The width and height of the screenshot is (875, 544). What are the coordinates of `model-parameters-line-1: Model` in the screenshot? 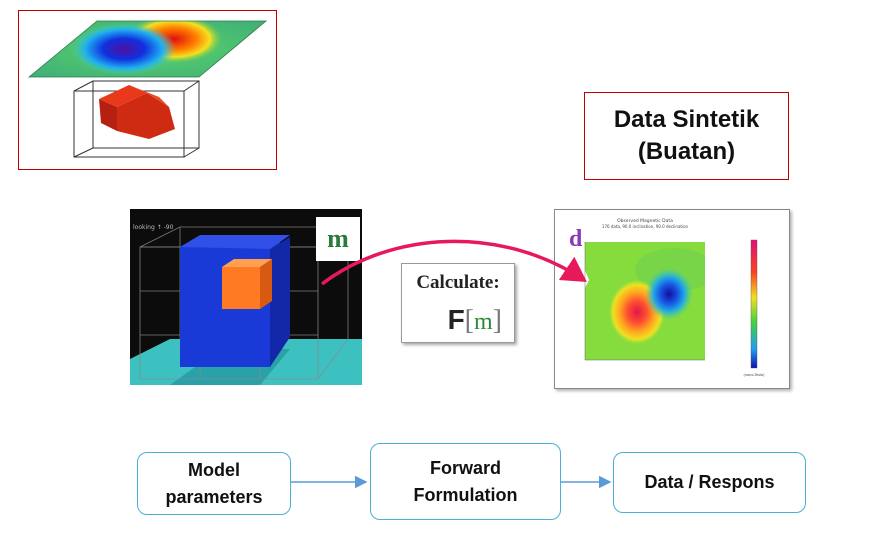 It's located at (214, 469).